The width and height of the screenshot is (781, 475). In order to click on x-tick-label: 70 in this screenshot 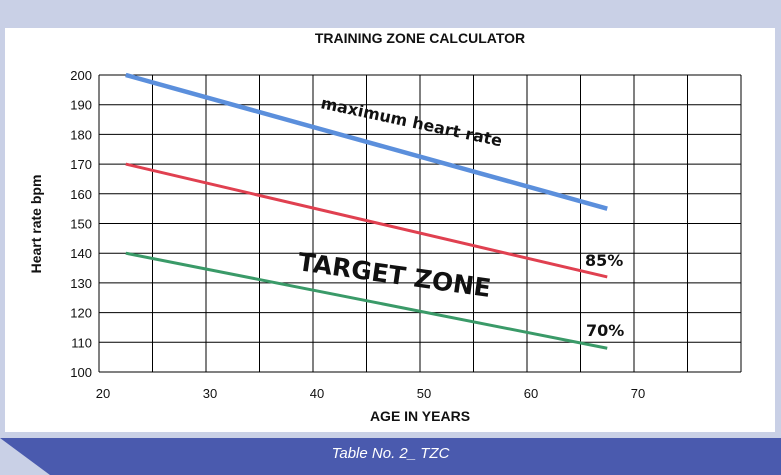, I will do `click(638, 393)`.